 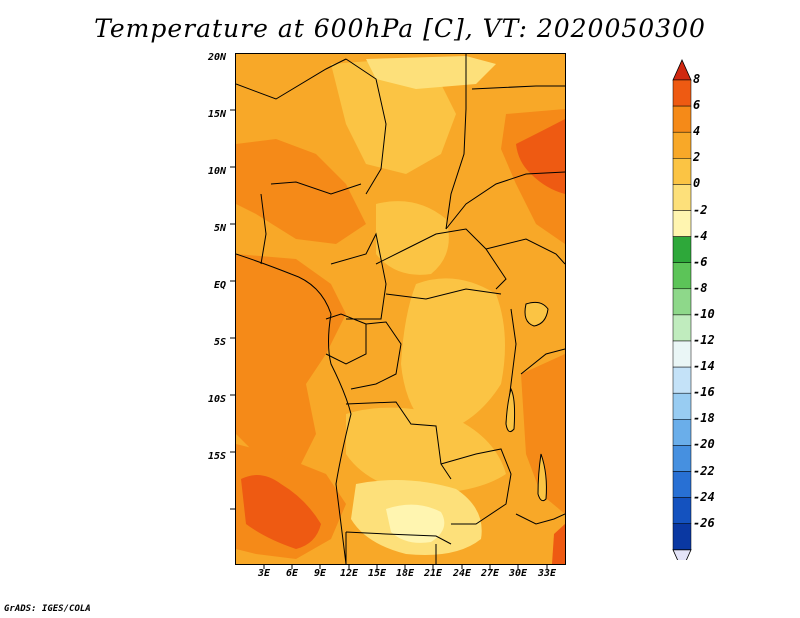 I want to click on coolest-zone-south, so click(x=415, y=523).